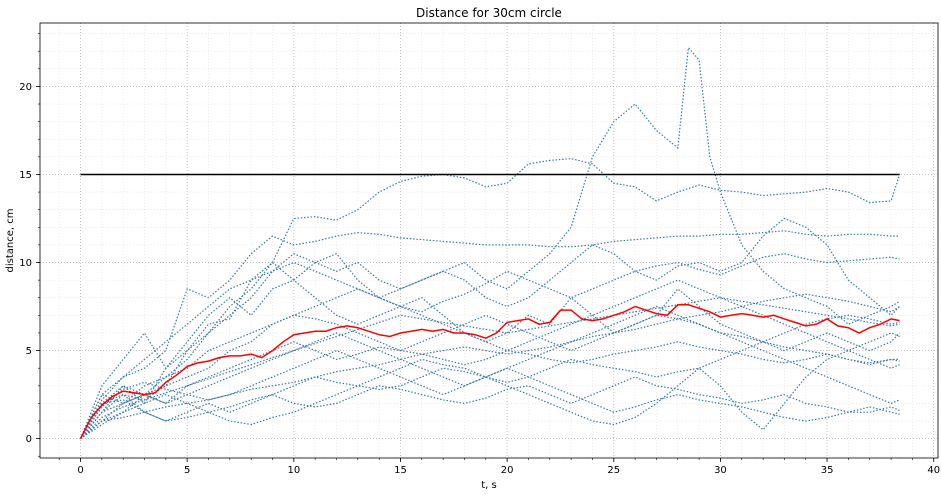  I want to click on x-tick-label: 0, so click(80, 470).